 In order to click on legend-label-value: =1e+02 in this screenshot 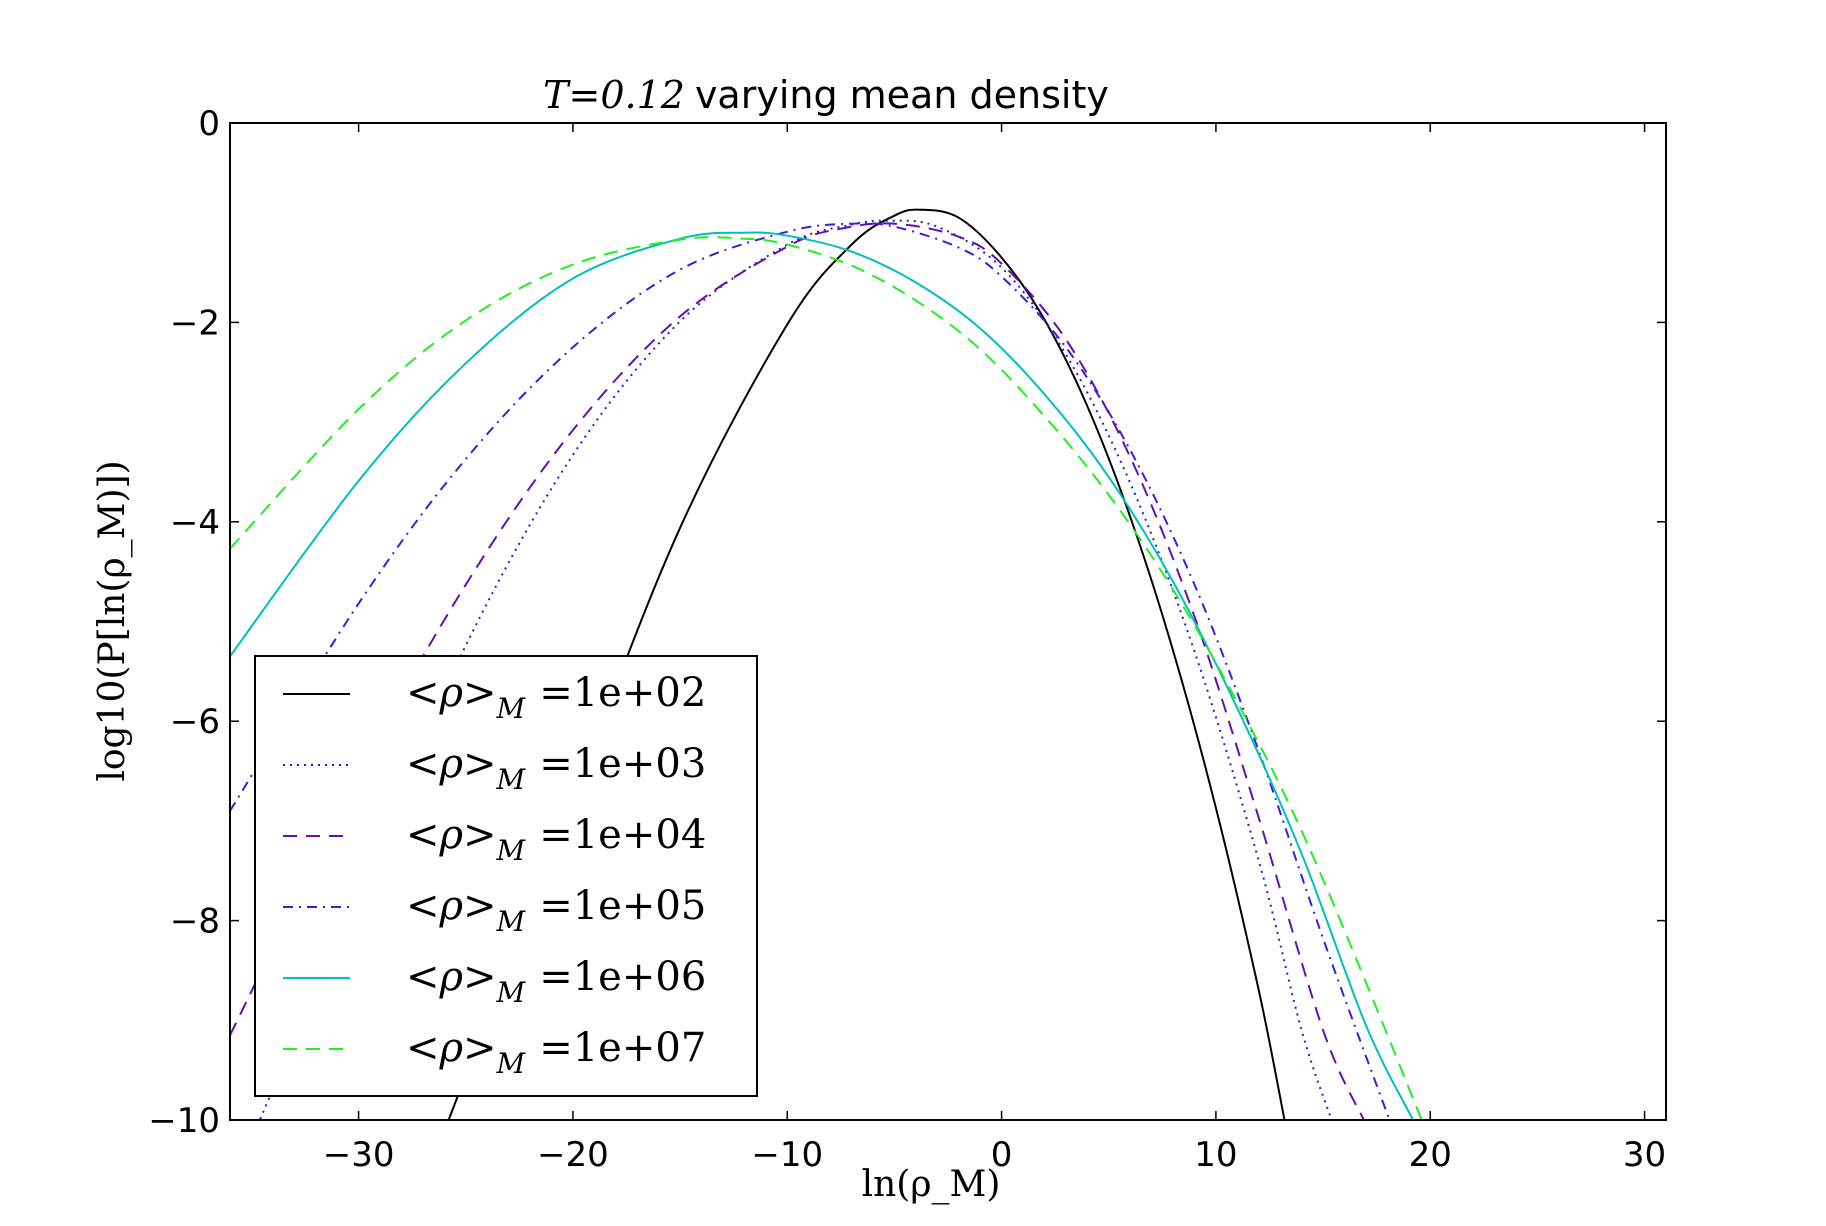, I will do `click(622, 693)`.